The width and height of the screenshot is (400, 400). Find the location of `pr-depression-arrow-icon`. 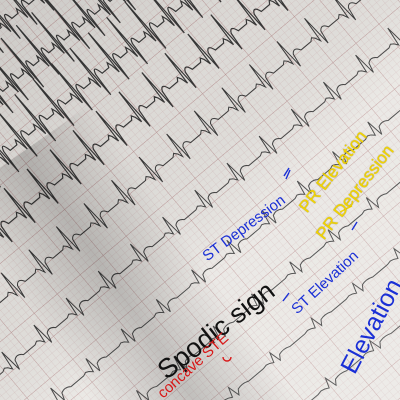

pr-depression-arrow-icon is located at coordinates (346, 209).